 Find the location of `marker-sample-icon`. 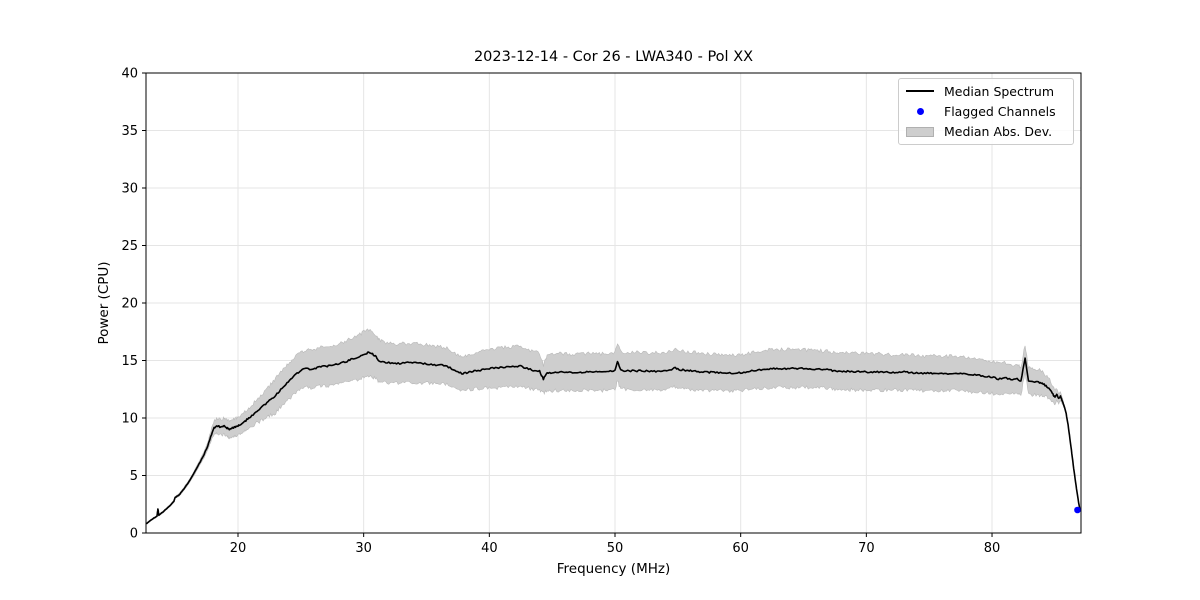

marker-sample-icon is located at coordinates (920, 111).